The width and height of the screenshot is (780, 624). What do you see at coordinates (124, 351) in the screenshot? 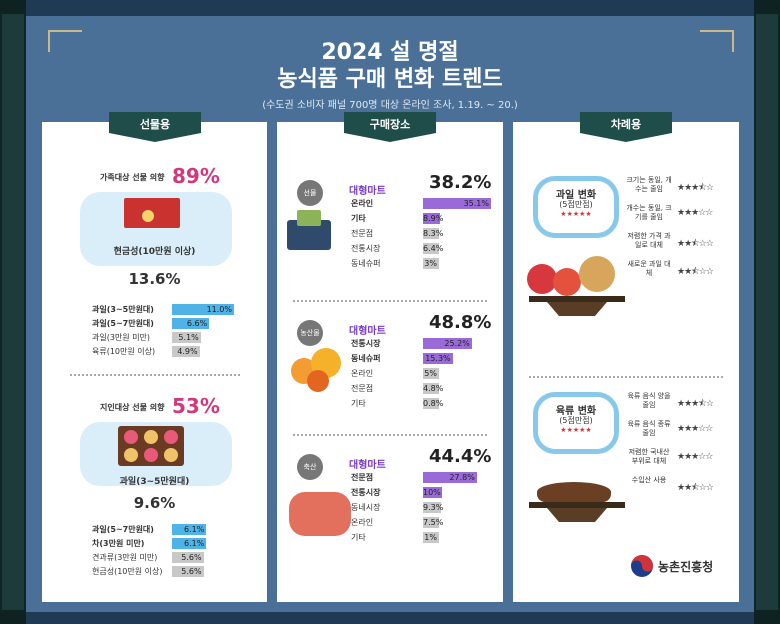
I see `bar-label: 육류(10만원 이상)` at bounding box center [124, 351].